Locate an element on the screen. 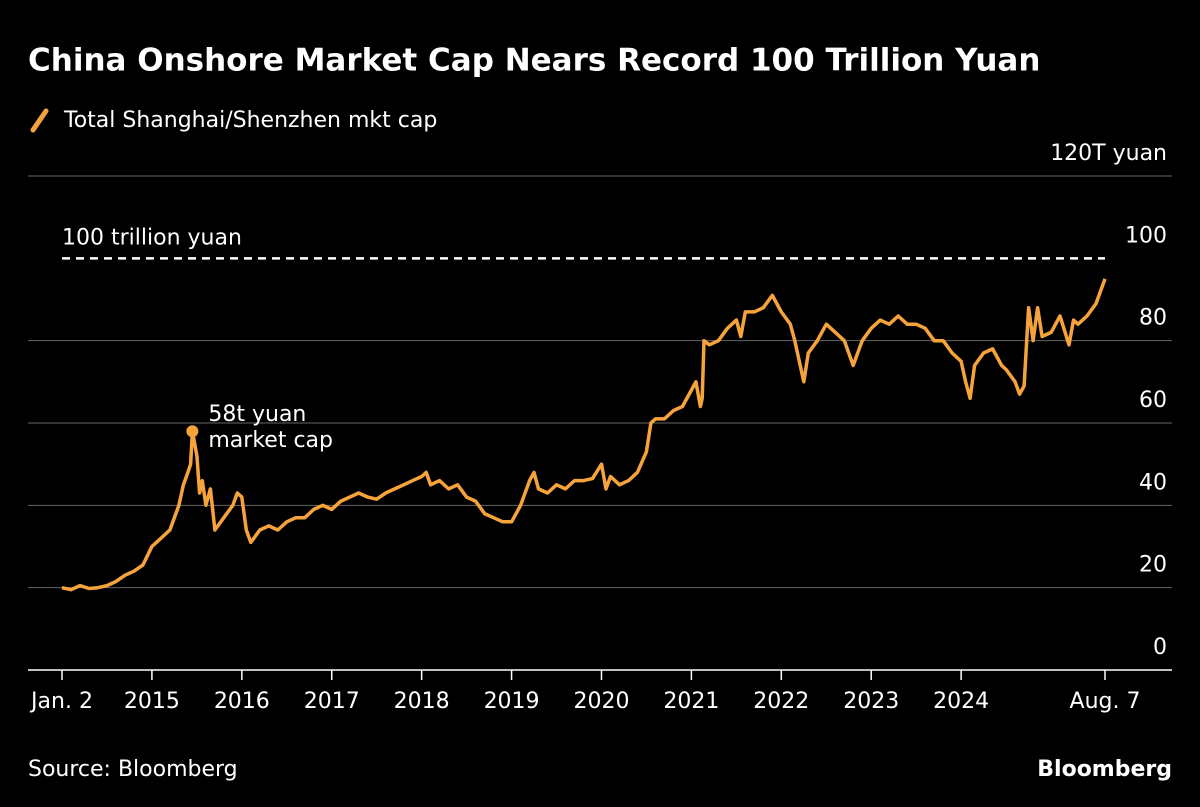  y-tick-label: 20 is located at coordinates (1153, 565).